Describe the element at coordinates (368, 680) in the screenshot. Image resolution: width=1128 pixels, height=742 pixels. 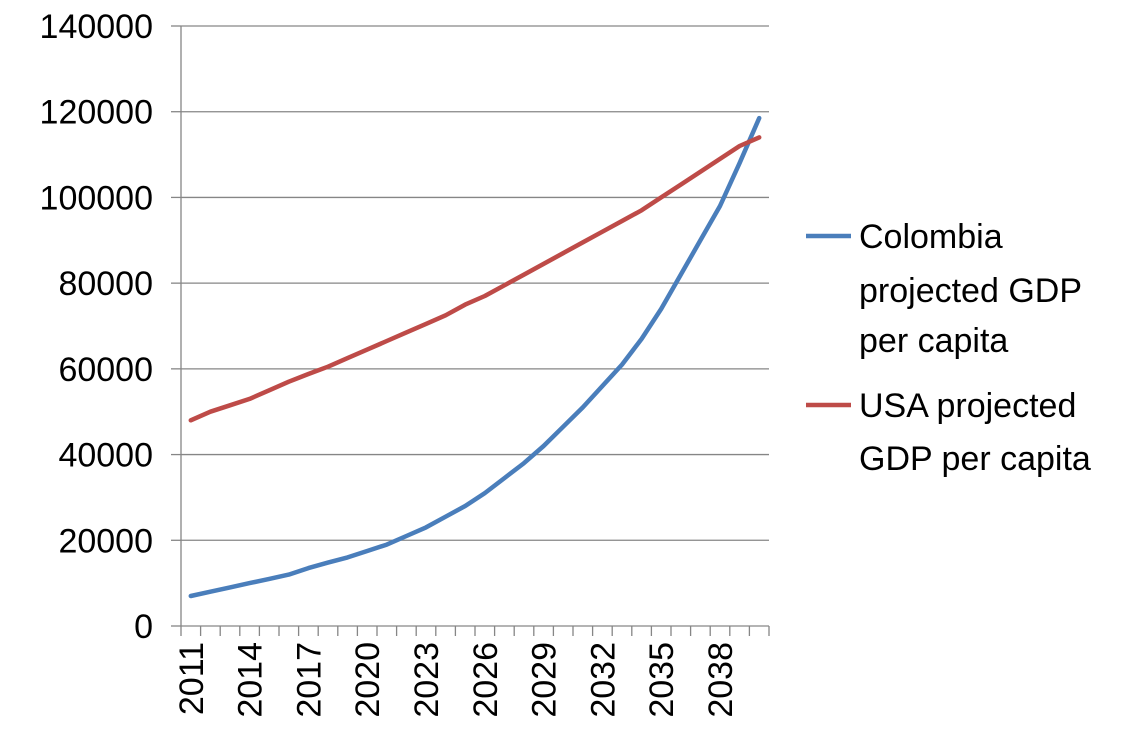
I see `x-tick-label: 2020` at that location.